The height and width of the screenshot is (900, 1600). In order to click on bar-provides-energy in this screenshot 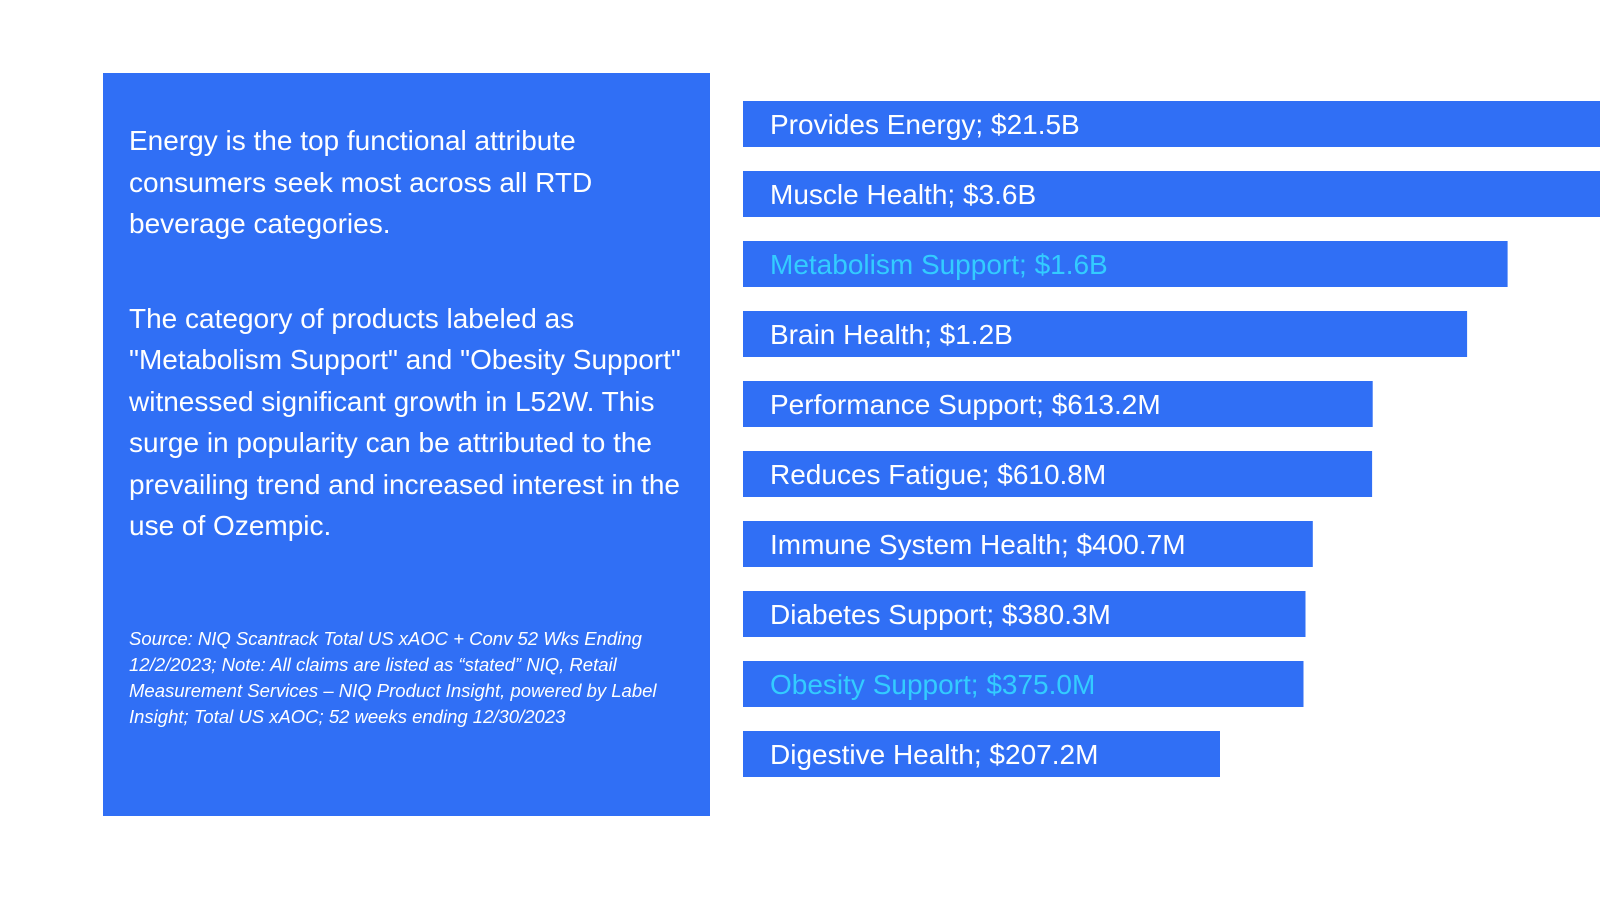, I will do `click(1171, 124)`.